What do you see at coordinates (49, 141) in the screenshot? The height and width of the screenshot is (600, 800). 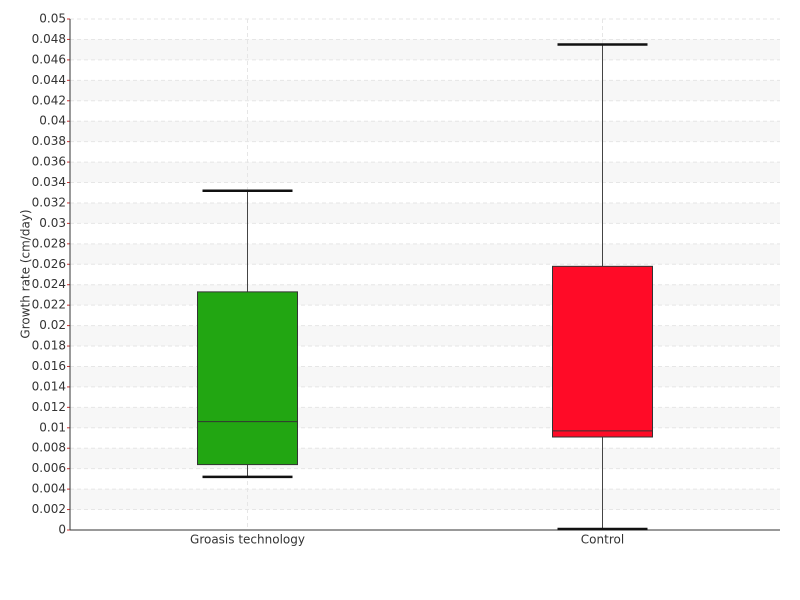 I see `y-tick-label: 0.038` at bounding box center [49, 141].